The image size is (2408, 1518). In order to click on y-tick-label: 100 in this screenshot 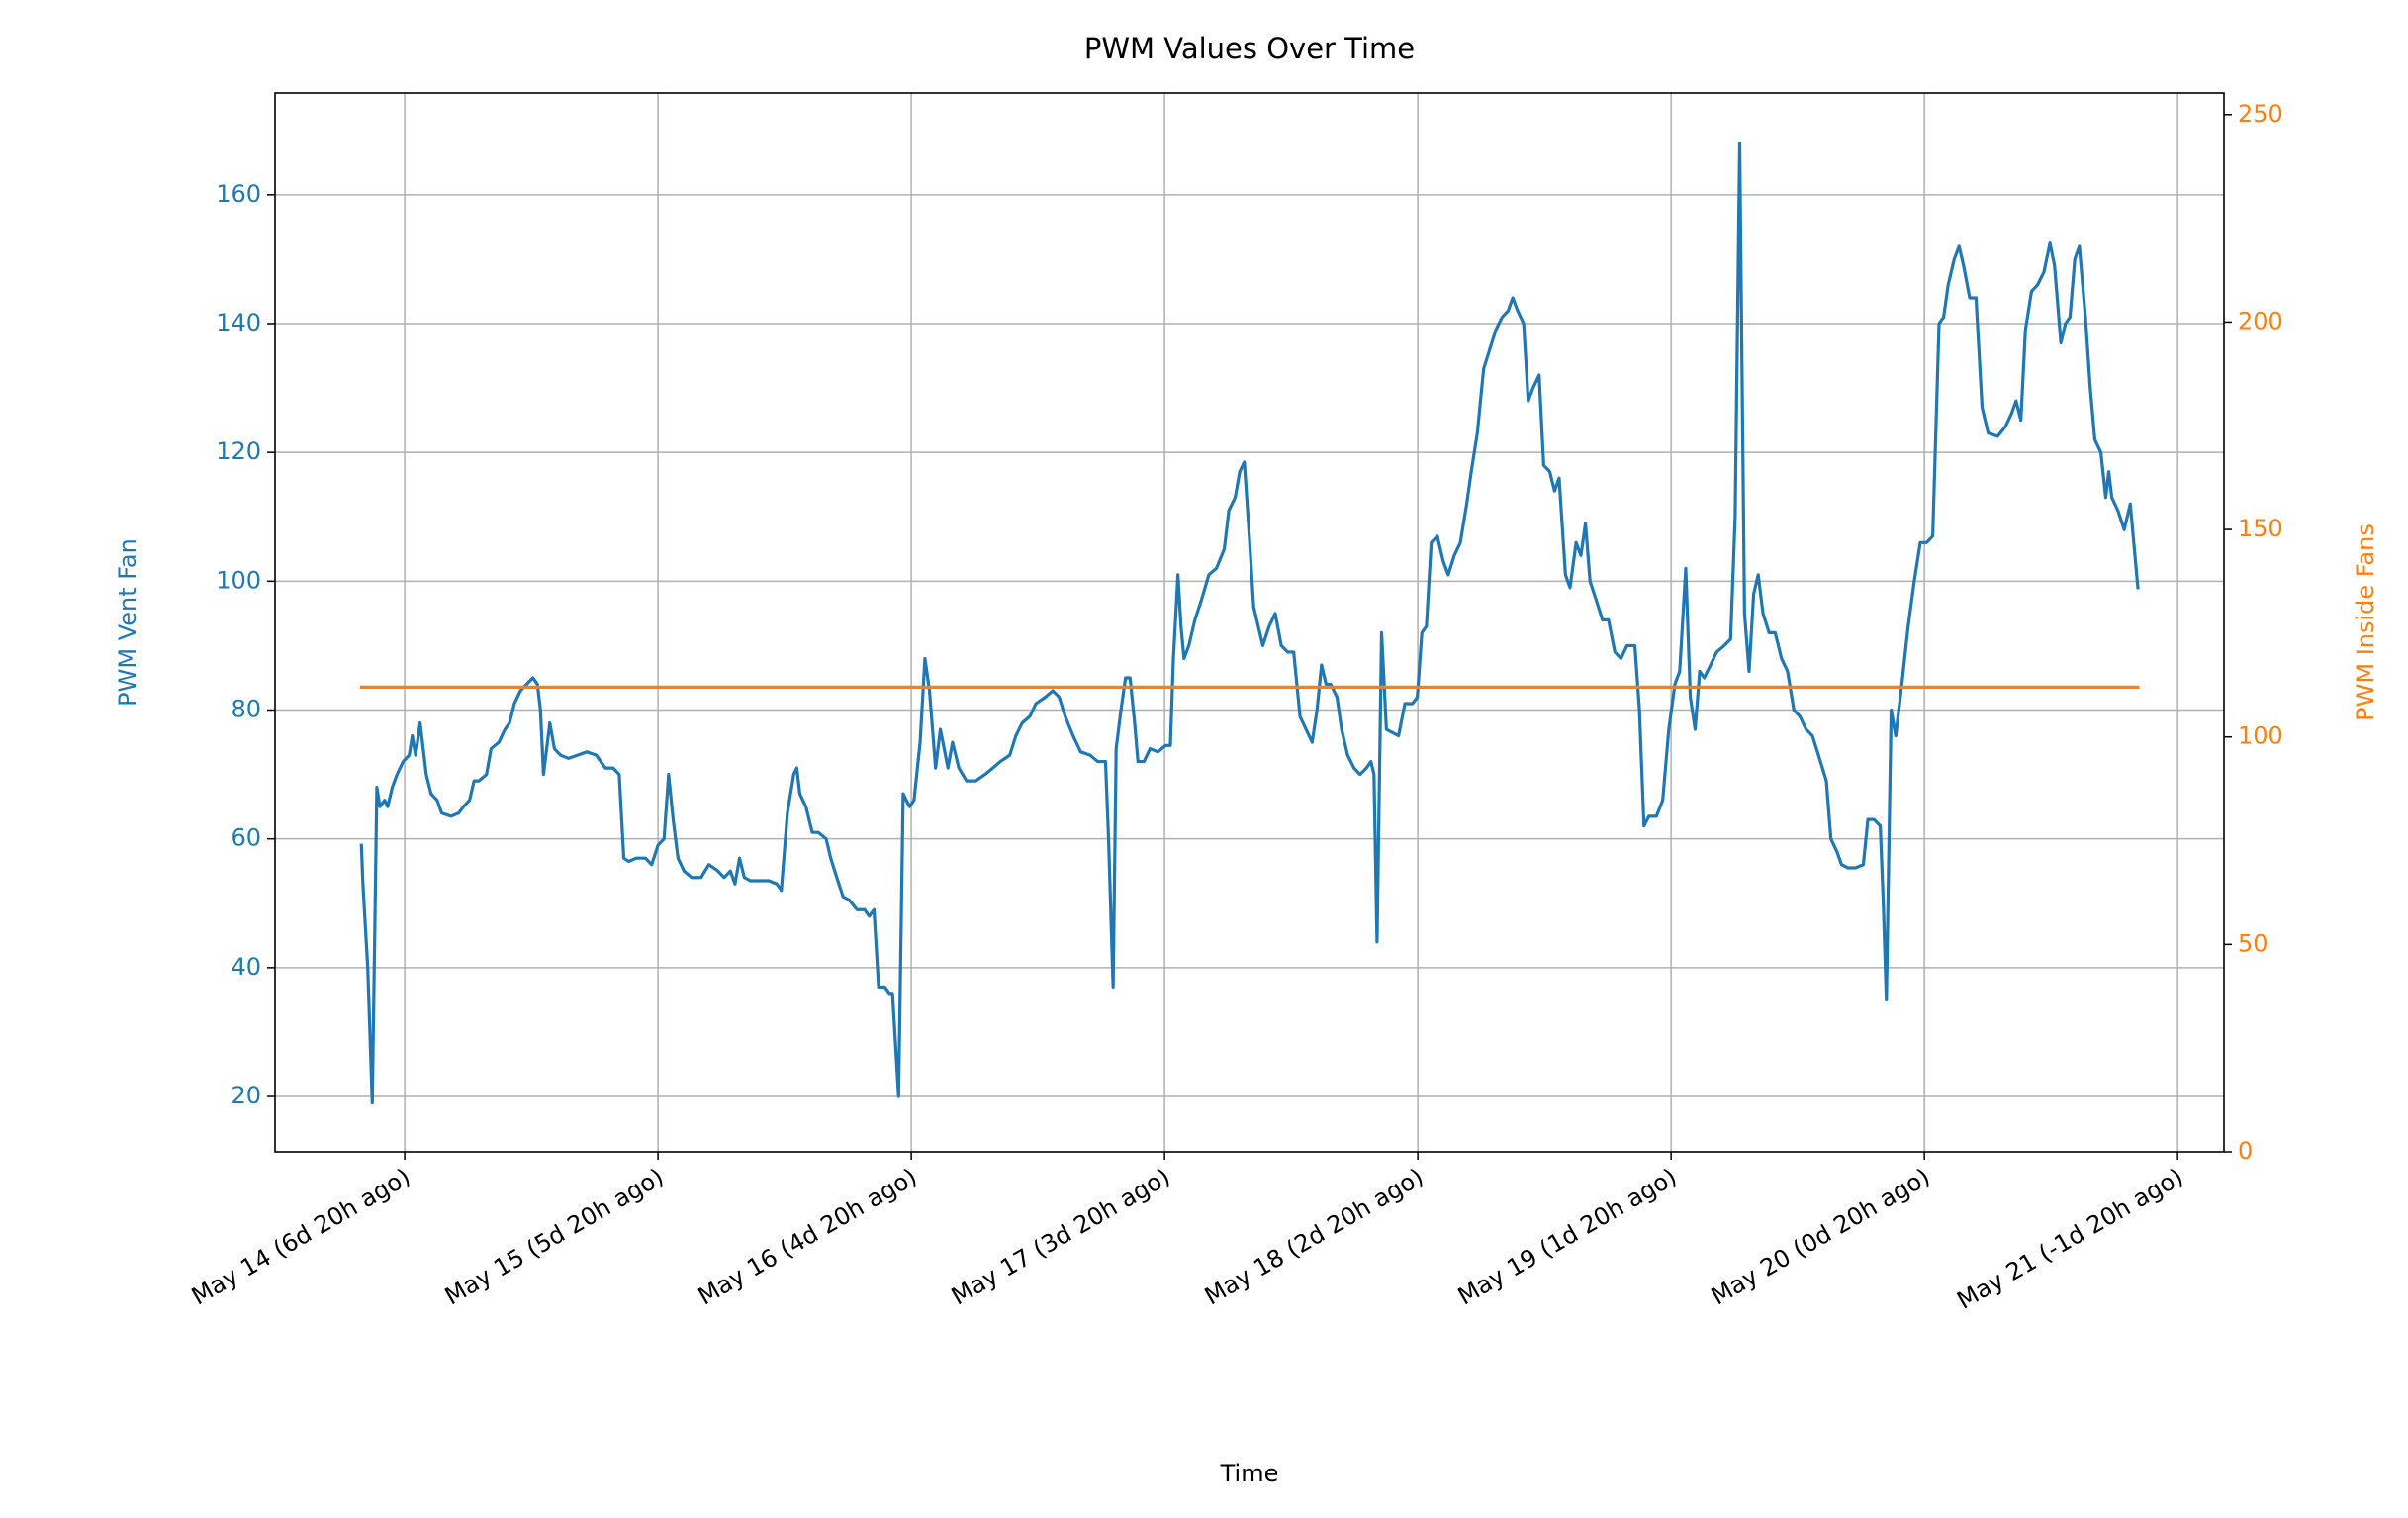, I will do `click(238, 580)`.